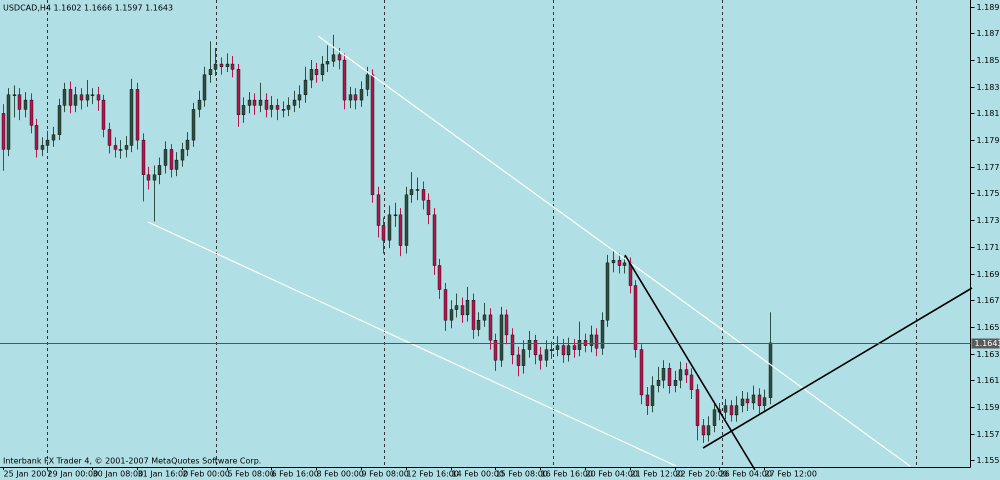 The width and height of the screenshot is (1000, 480). I want to click on x-tick-label: 8 Feb 00:00, so click(340, 474).